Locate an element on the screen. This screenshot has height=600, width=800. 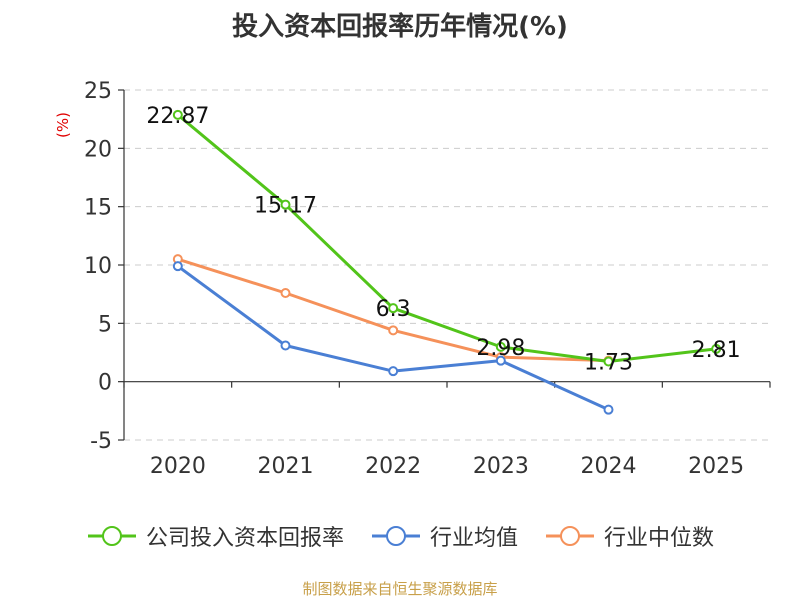
chart-title: 投入资本回报率历年情况(%) is located at coordinates (400, 27).